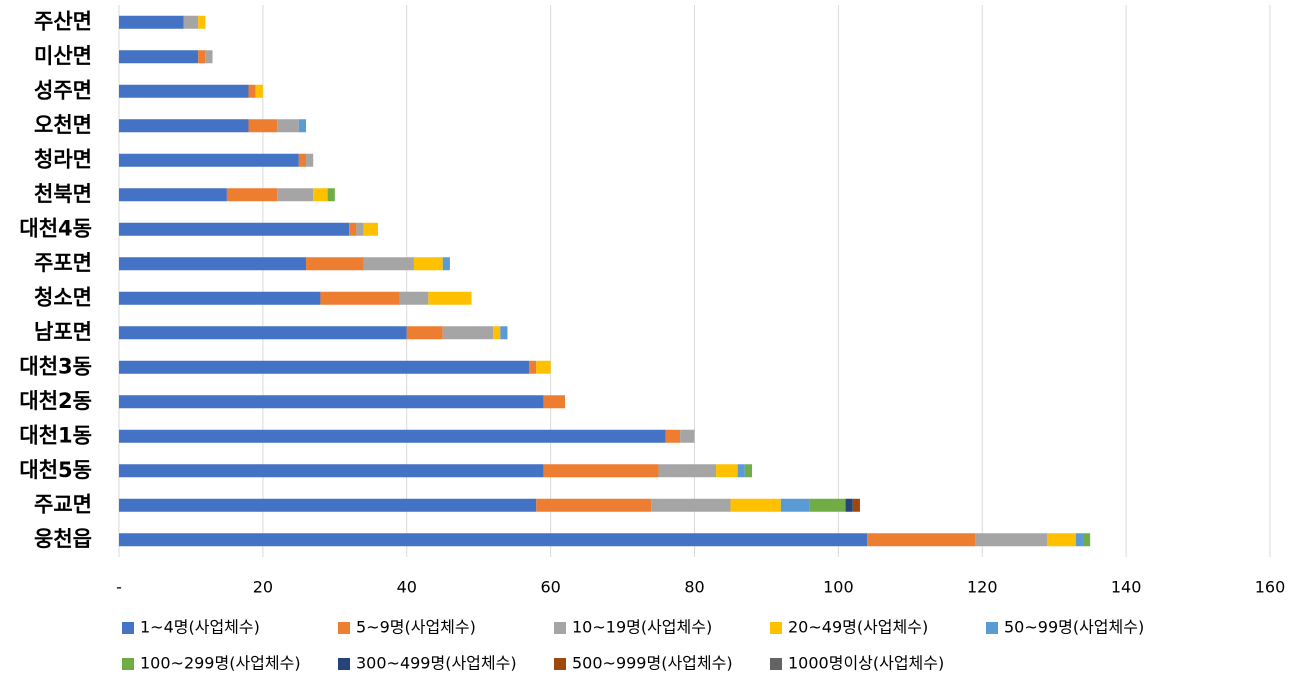 The height and width of the screenshot is (687, 1304). Describe the element at coordinates (263, 587) in the screenshot. I see `x-tick-label: 20` at that location.